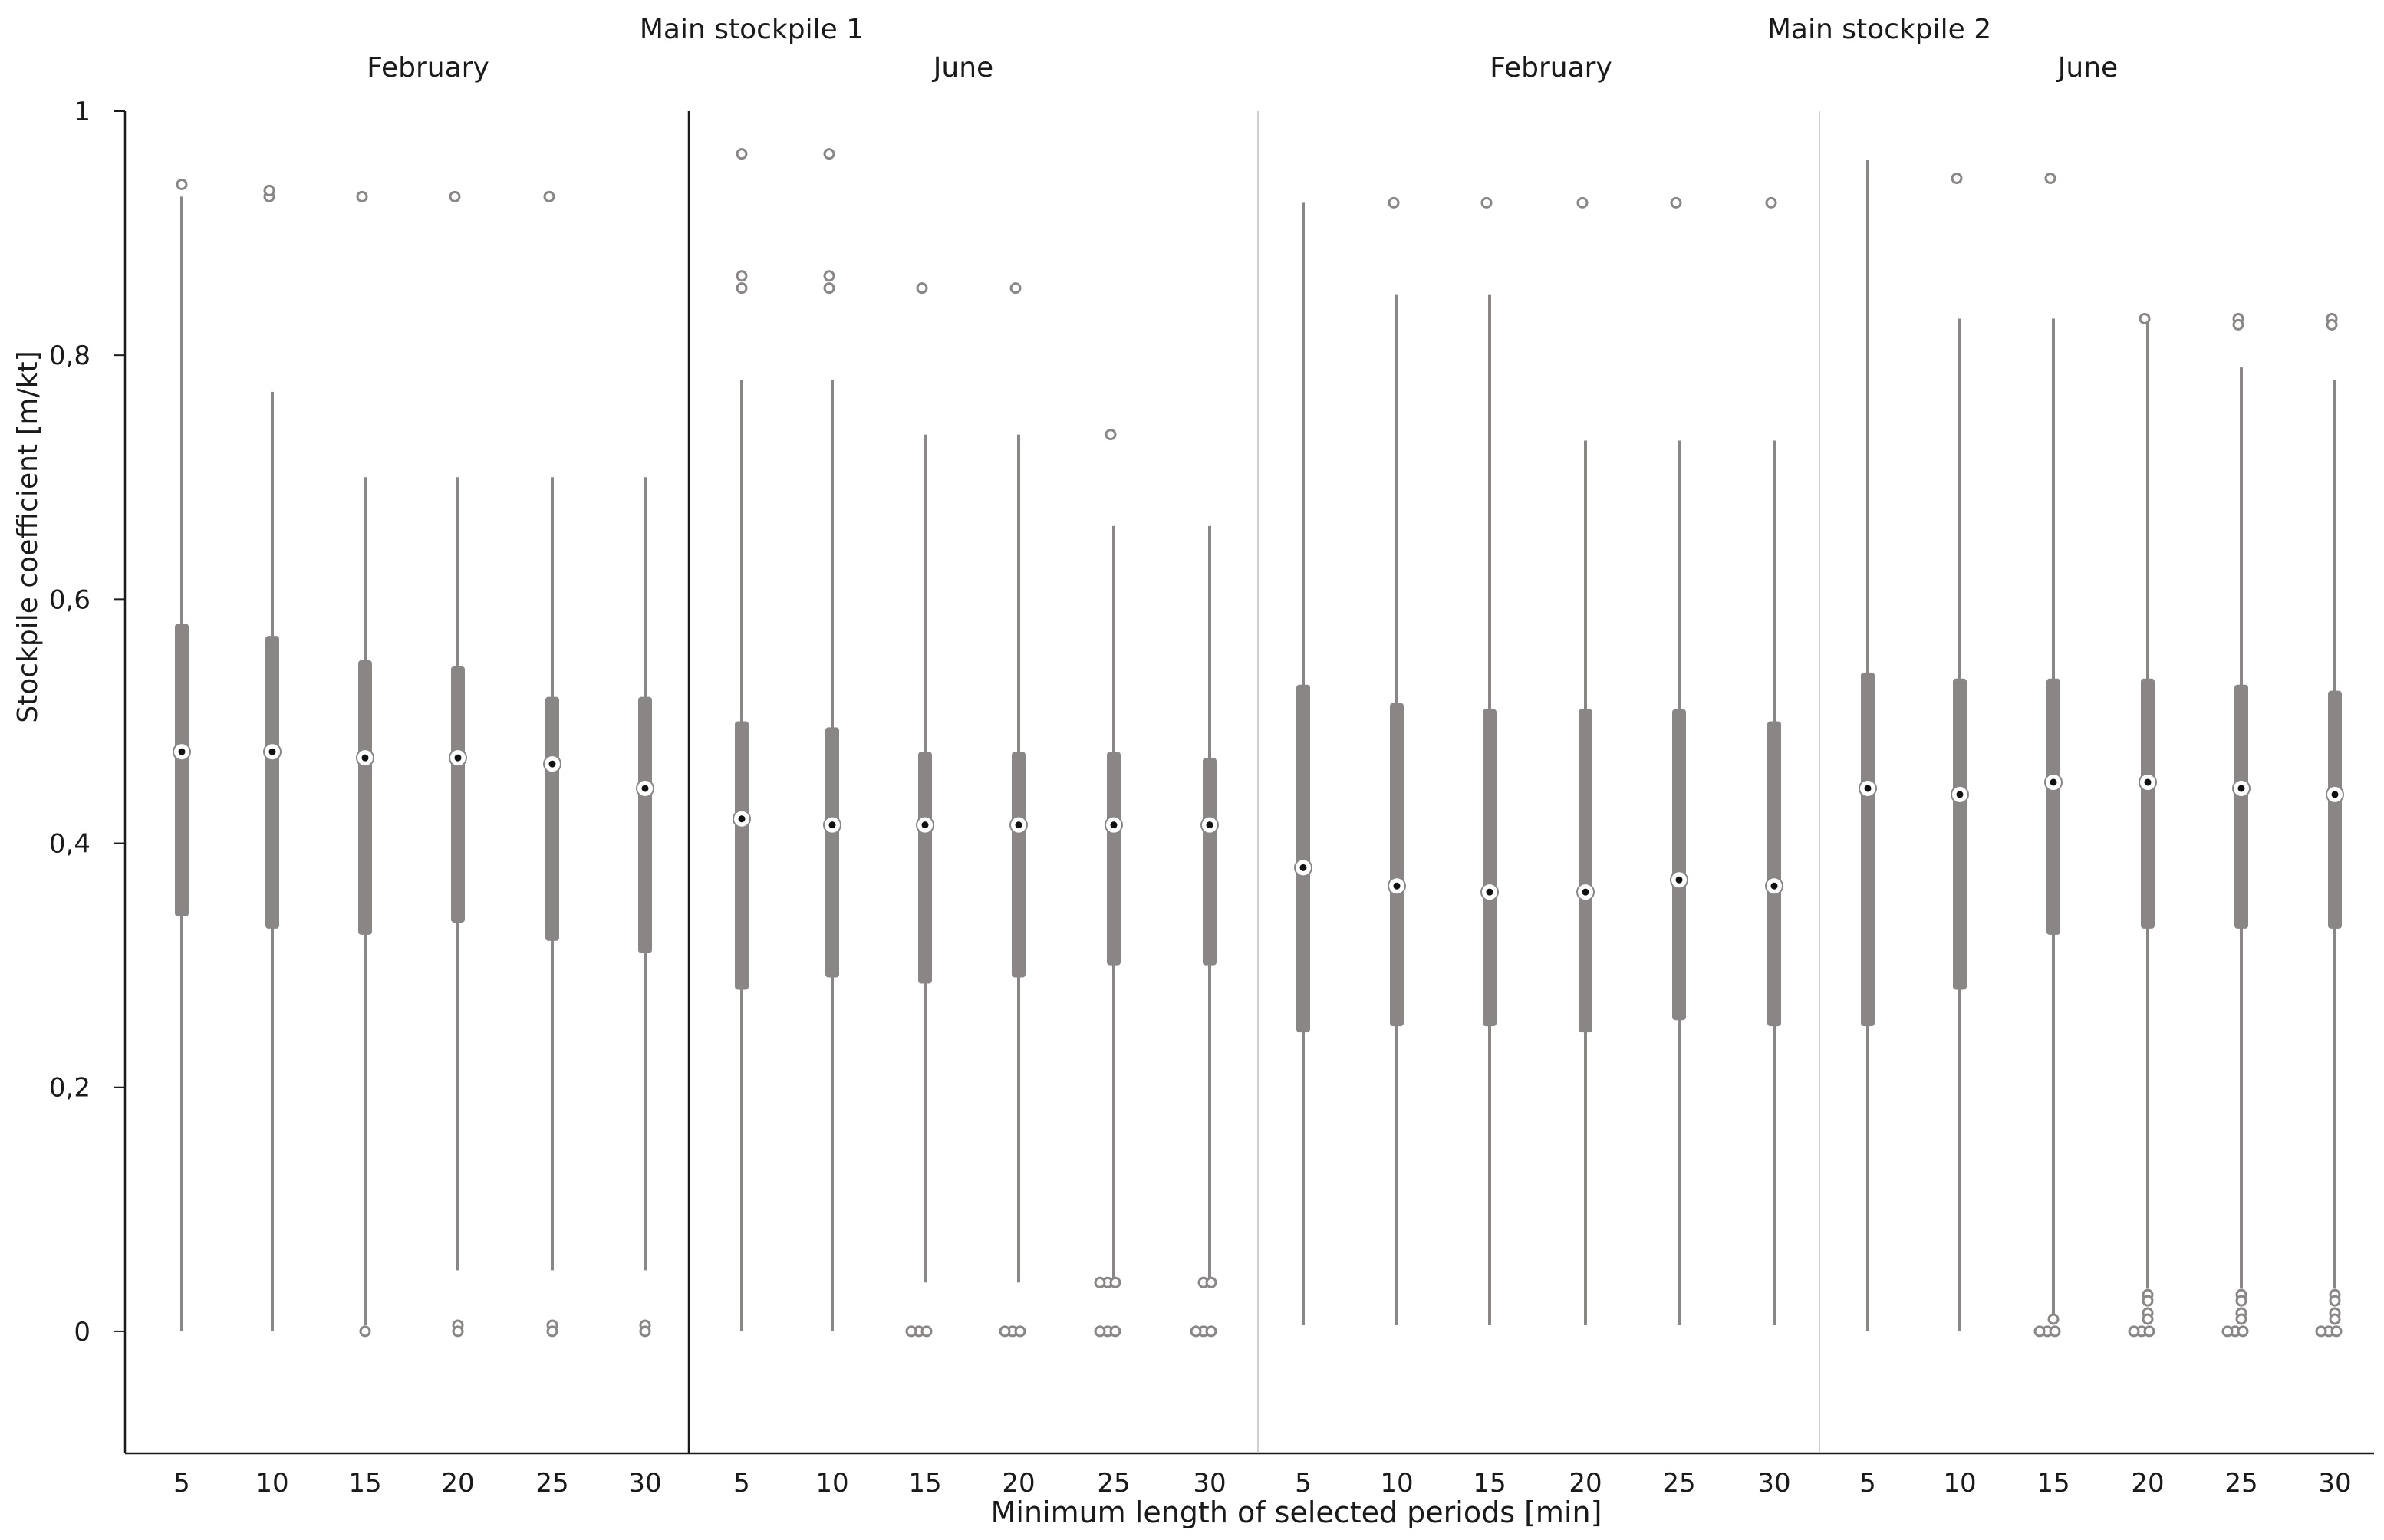  I want to click on x-axis-label: Minimum length of selected periods [min], so click(1296, 1512).